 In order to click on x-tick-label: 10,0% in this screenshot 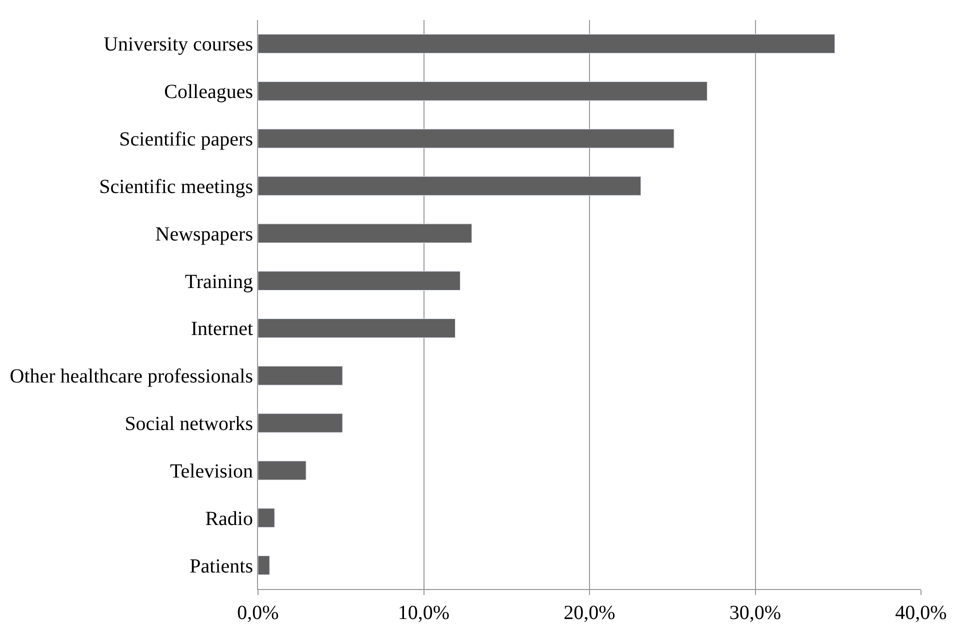, I will do `click(424, 613)`.